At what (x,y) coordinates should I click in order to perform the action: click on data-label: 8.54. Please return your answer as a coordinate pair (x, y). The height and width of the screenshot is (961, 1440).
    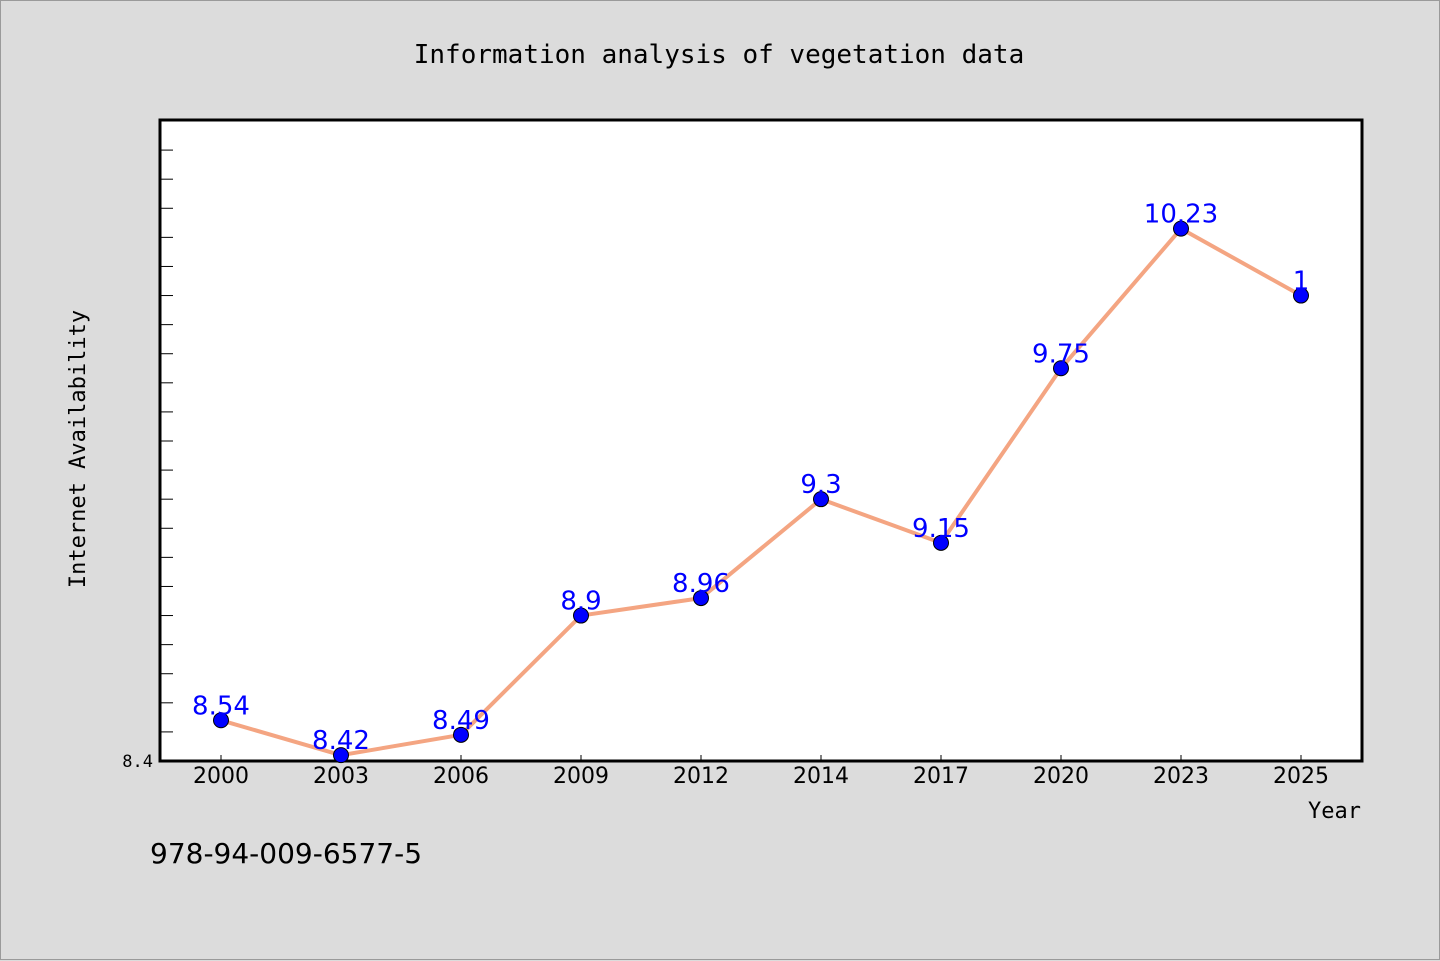
    Looking at the image, I should click on (221, 706).